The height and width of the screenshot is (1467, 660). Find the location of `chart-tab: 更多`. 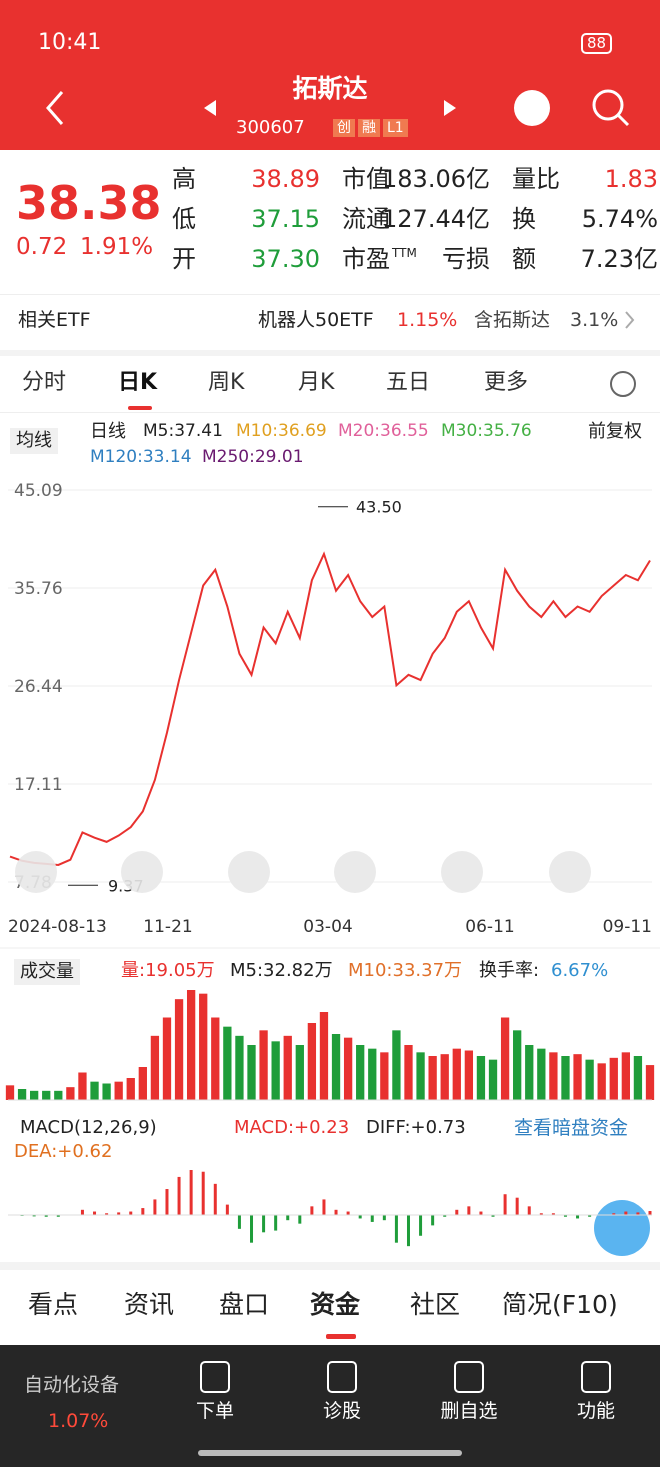

chart-tab: 更多 is located at coordinates (506, 382).